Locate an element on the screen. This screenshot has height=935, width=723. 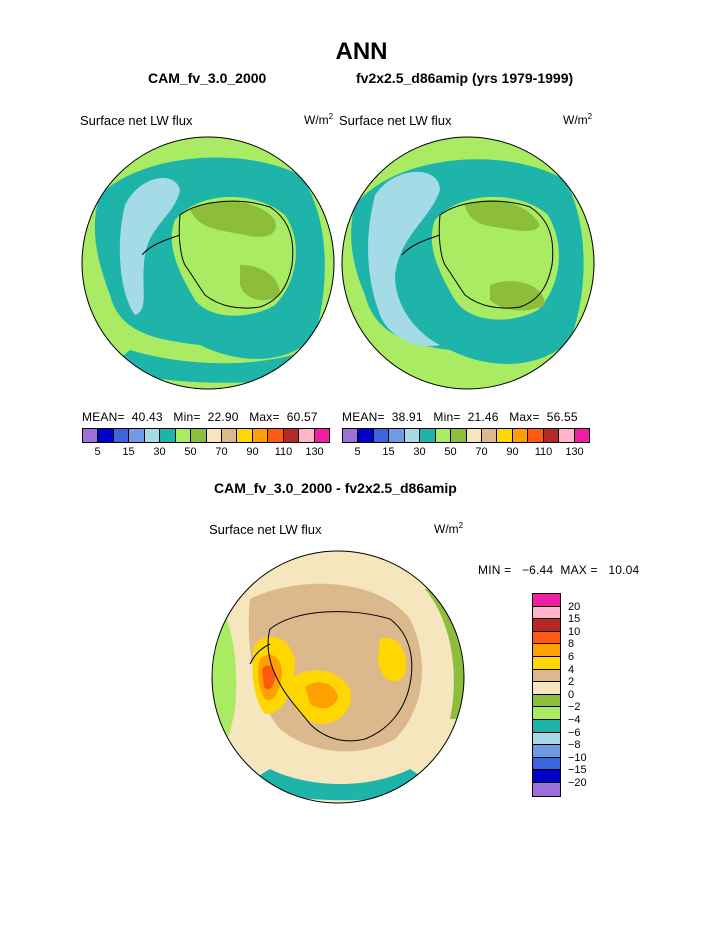
colorbar-tick-label: 70 is located at coordinates (221, 452).